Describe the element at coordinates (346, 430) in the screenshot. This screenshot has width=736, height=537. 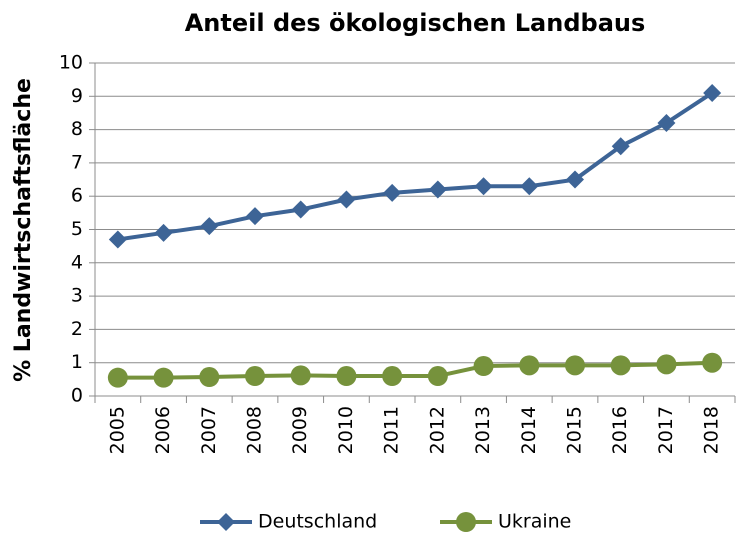
I see `x-tick-label: 2010` at that location.